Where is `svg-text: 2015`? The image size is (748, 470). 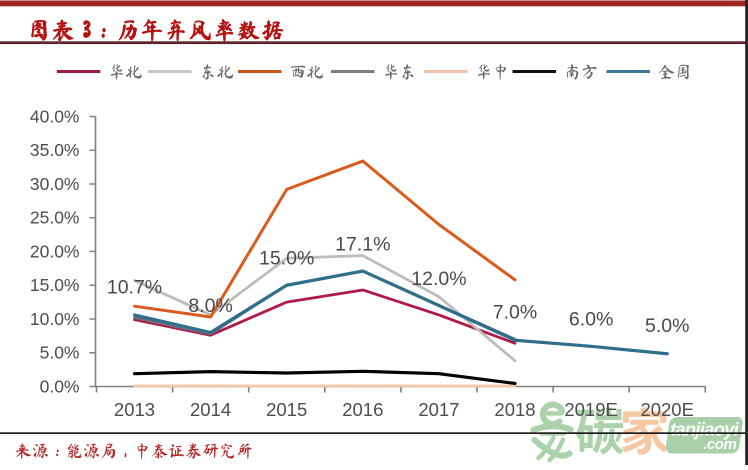 svg-text: 2015 is located at coordinates (286, 409).